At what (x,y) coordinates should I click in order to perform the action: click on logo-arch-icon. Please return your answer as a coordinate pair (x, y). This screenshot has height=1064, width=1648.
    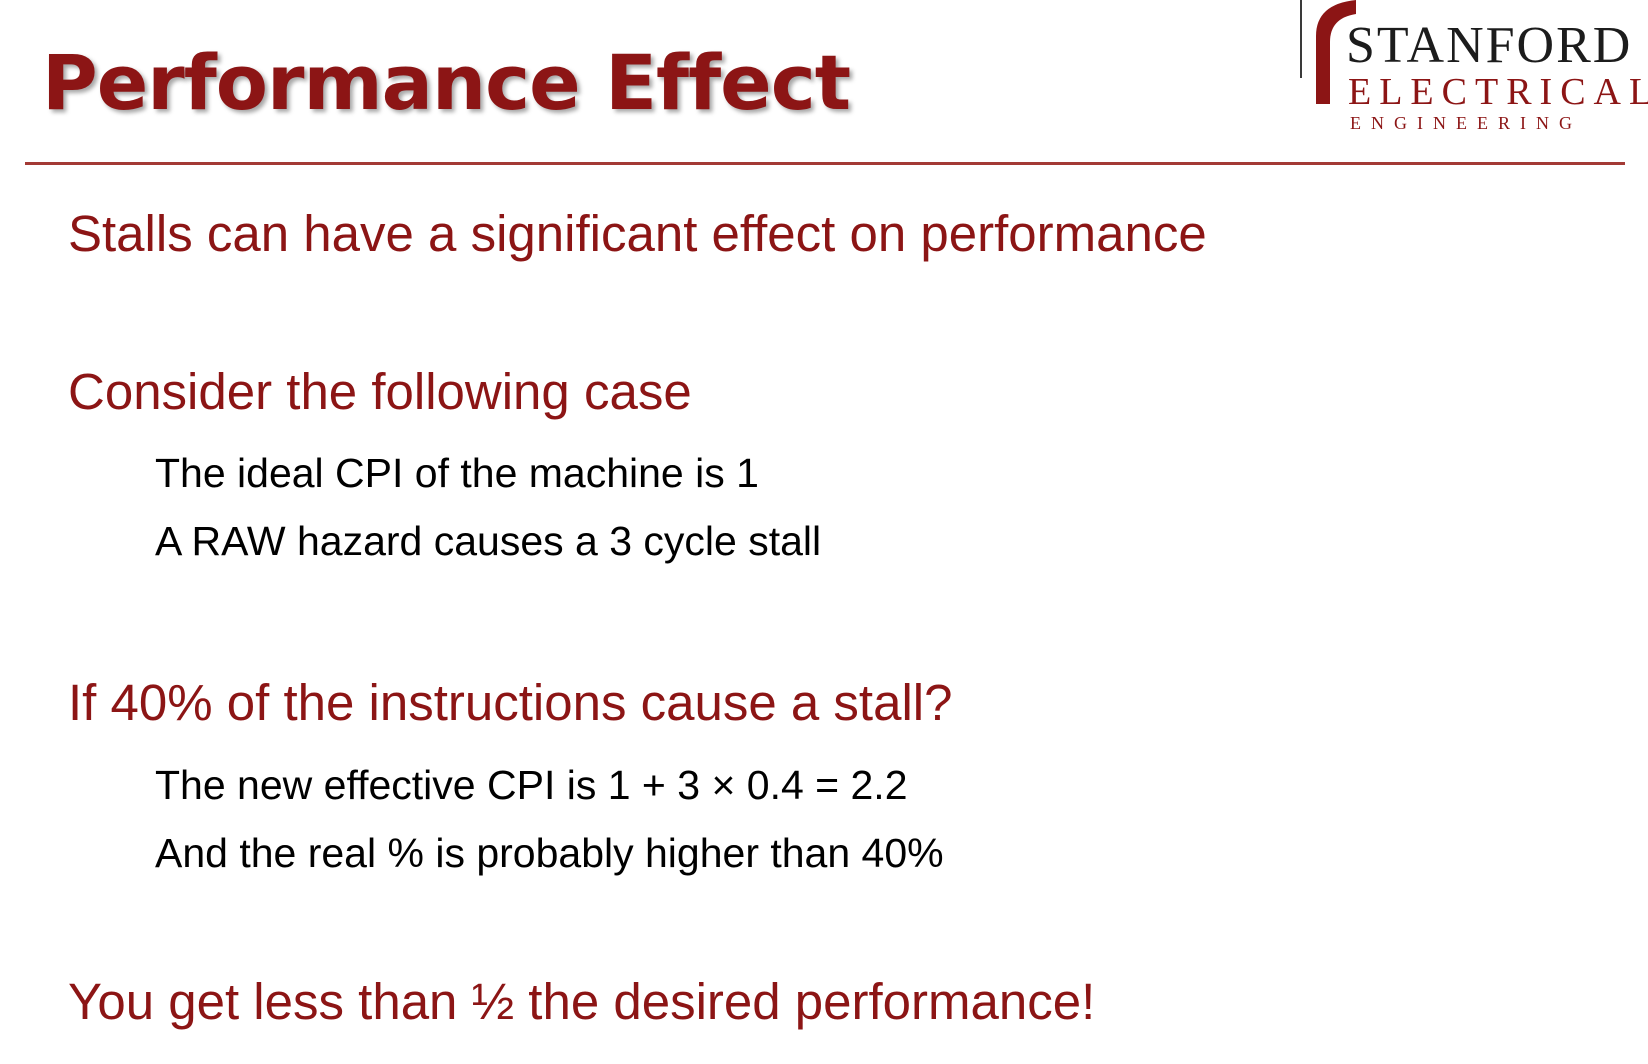
    Looking at the image, I should click on (1336, 52).